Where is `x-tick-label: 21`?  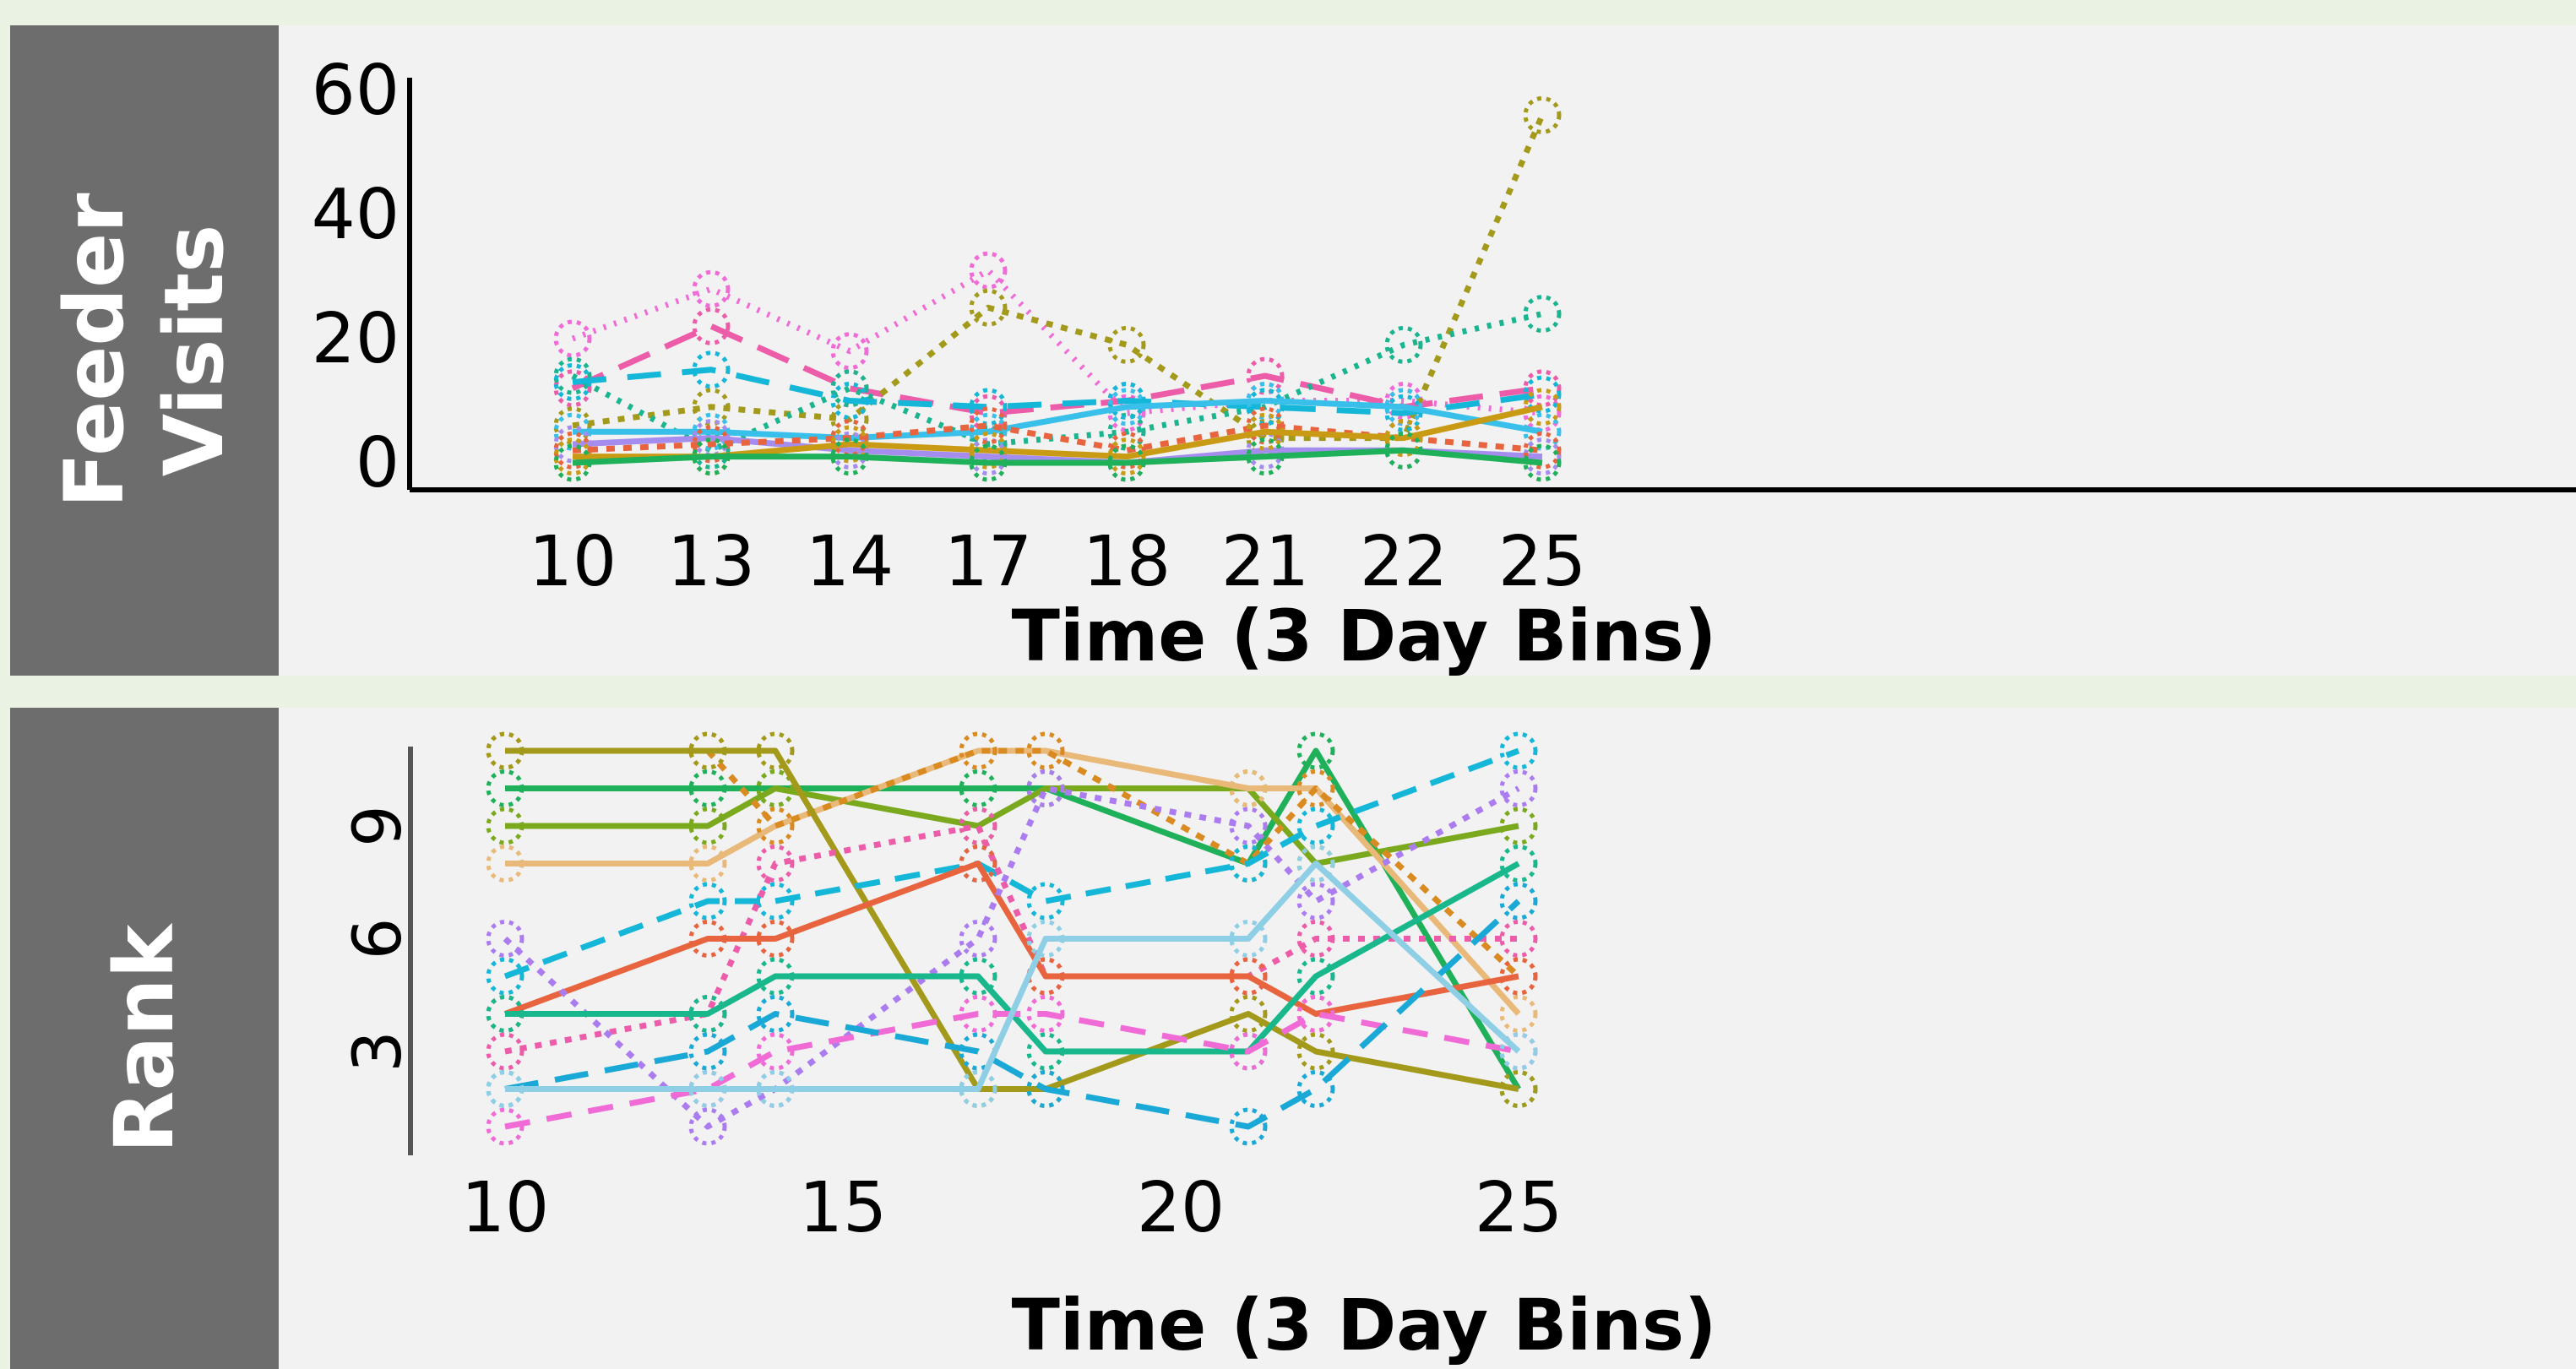
x-tick-label: 21 is located at coordinates (1265, 562).